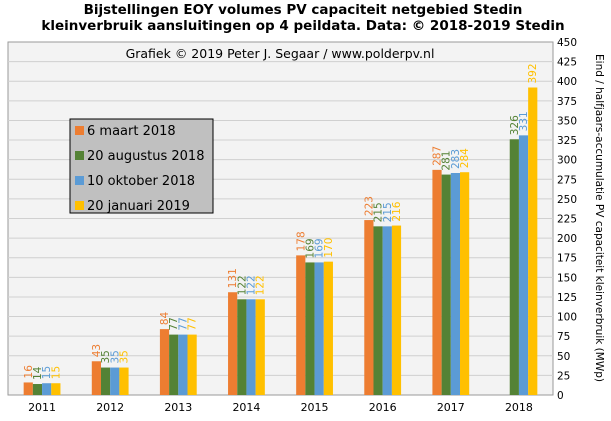  Describe the element at coordinates (515, 125) in the screenshot. I see `data-label: 326` at that location.